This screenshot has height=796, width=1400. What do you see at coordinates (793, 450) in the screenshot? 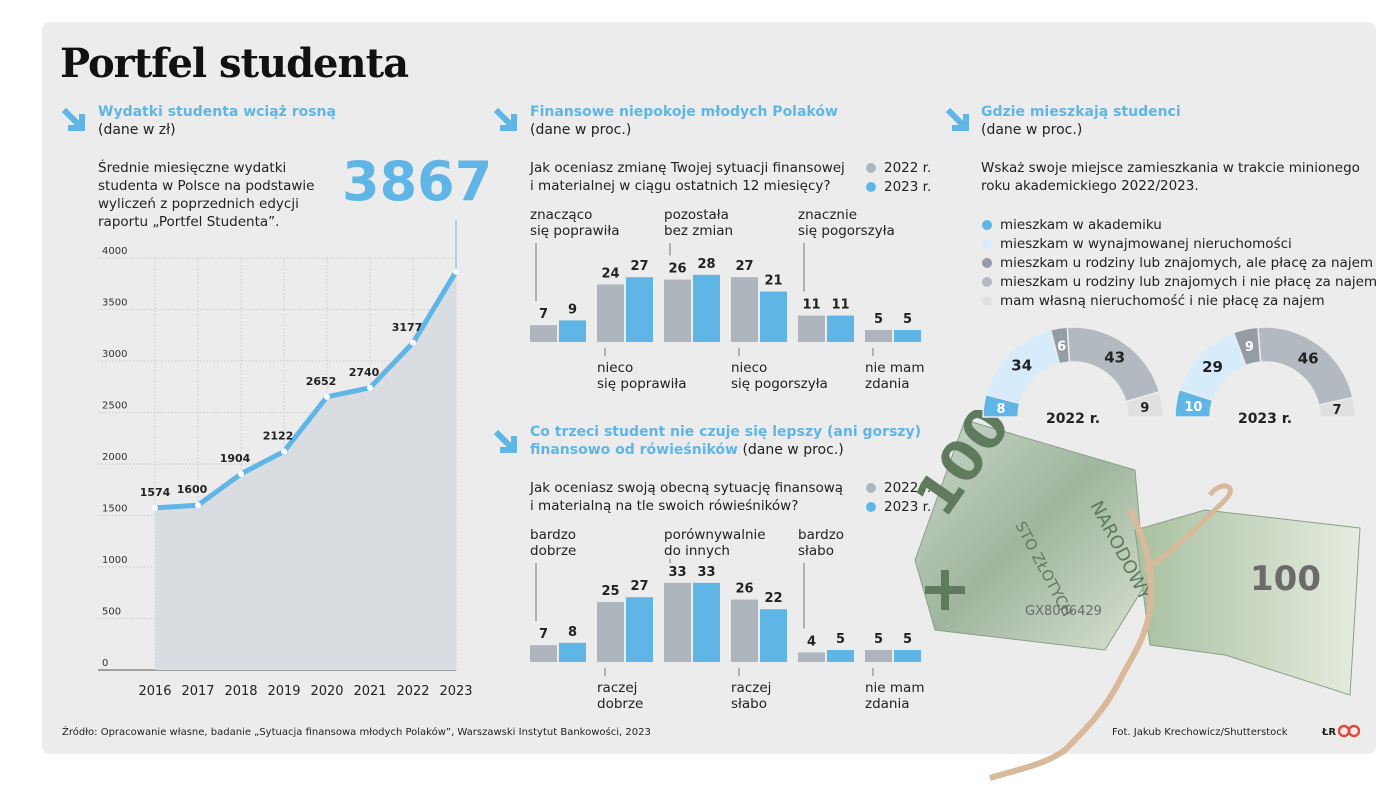
I see `section3-subtitle: (dane w proc.)` at bounding box center [793, 450].